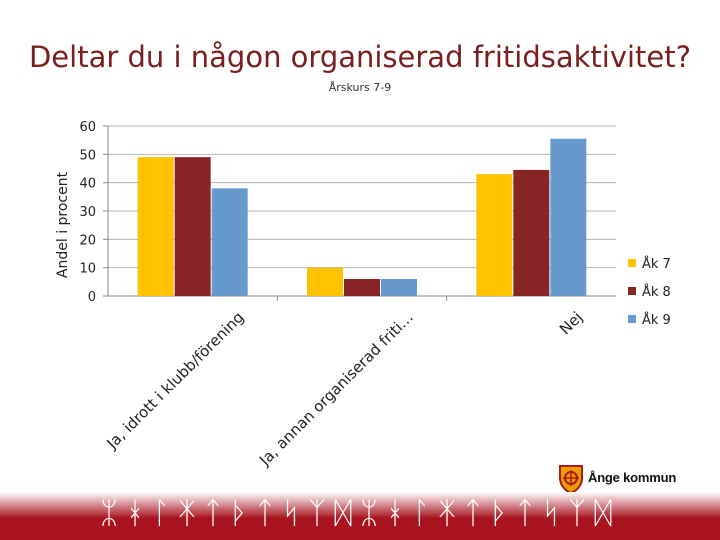  What do you see at coordinates (87, 240) in the screenshot?
I see `y-tick-label: 20` at bounding box center [87, 240].